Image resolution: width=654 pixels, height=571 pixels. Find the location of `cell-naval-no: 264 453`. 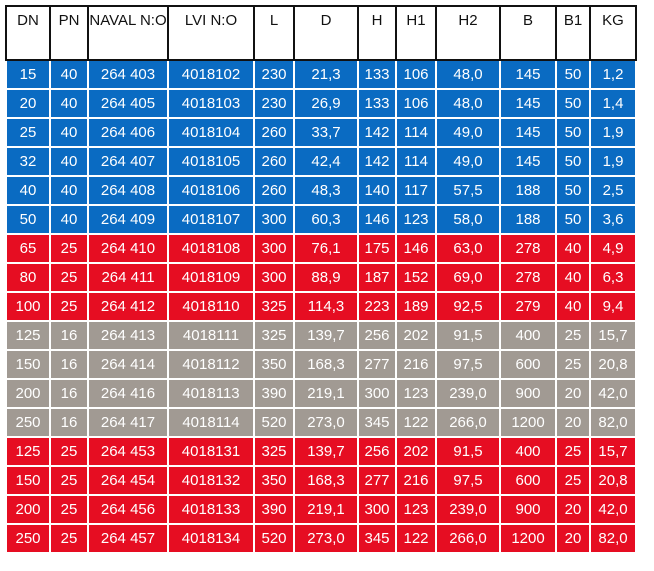

cell-naval-no: 264 453 is located at coordinates (128, 451).